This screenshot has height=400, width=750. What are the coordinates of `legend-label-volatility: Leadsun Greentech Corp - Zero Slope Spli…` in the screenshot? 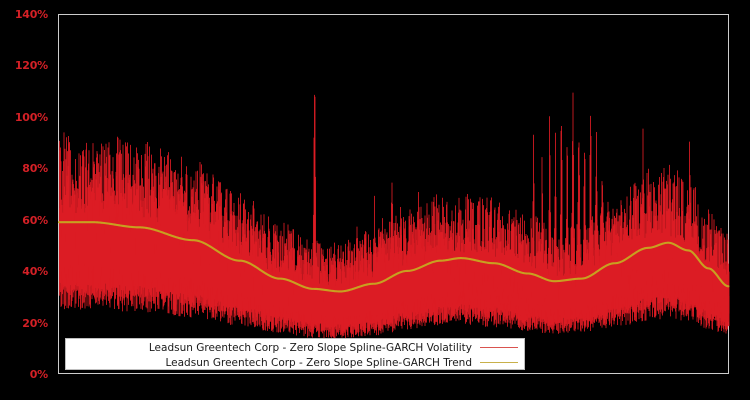 It's located at (310, 347).